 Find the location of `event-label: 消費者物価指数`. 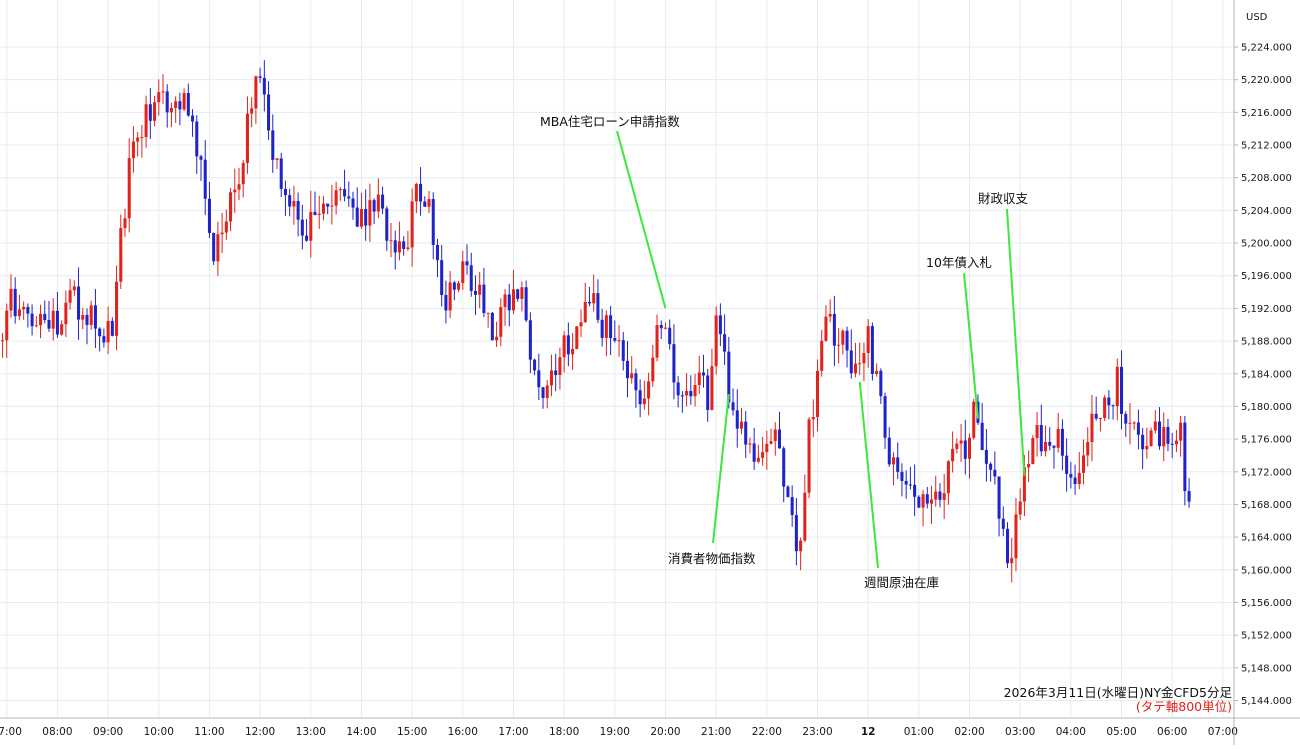

event-label: 消費者物価指数 is located at coordinates (712, 558).